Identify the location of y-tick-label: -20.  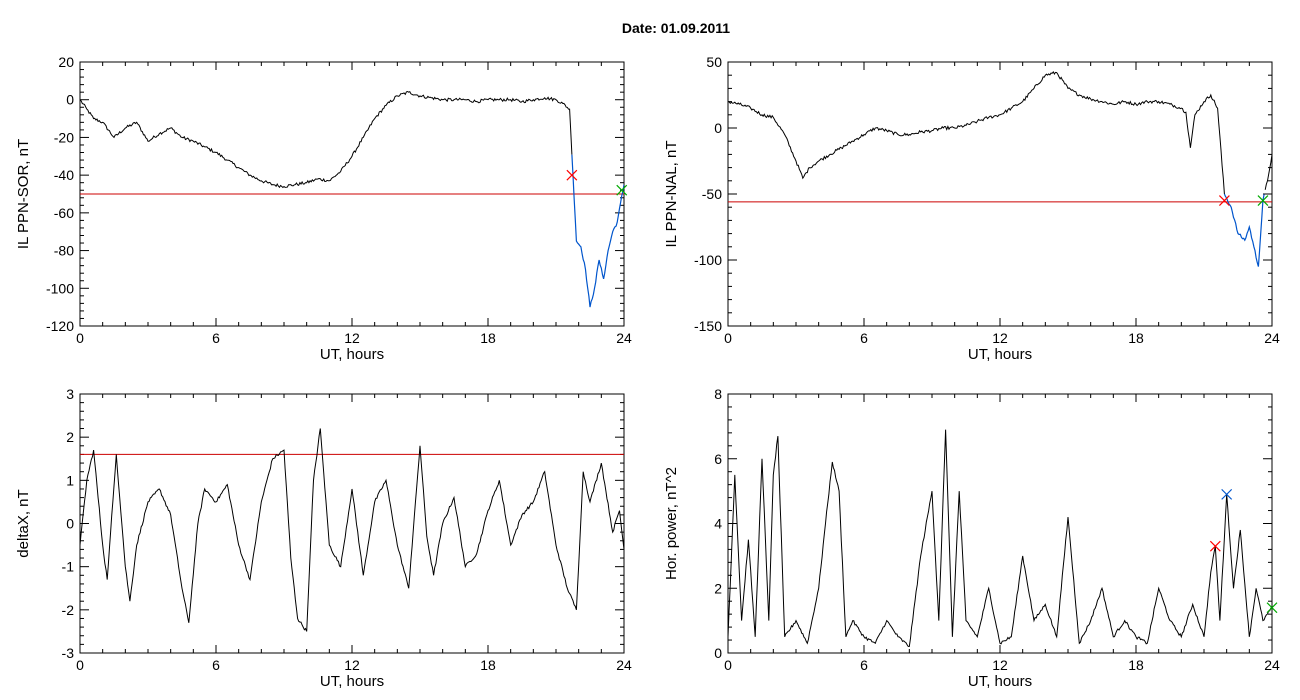
(64, 137).